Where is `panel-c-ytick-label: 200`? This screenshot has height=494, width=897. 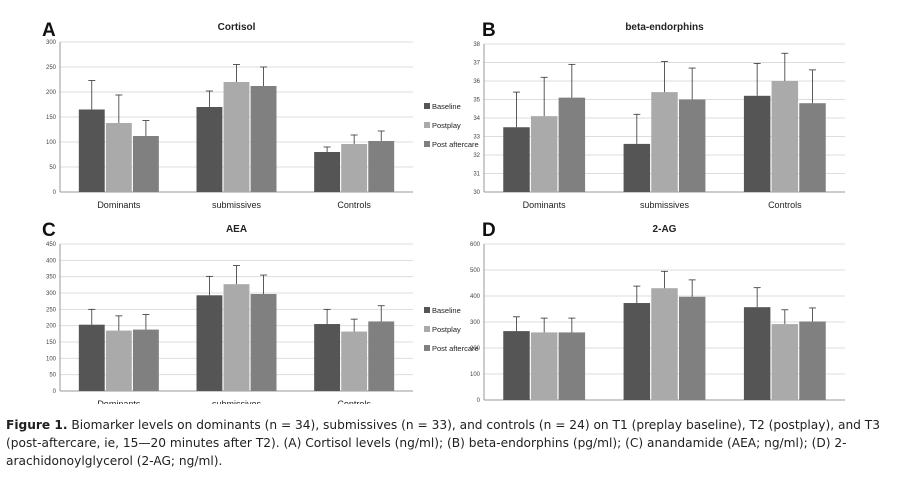 panel-c-ytick-label: 200 is located at coordinates (51, 327).